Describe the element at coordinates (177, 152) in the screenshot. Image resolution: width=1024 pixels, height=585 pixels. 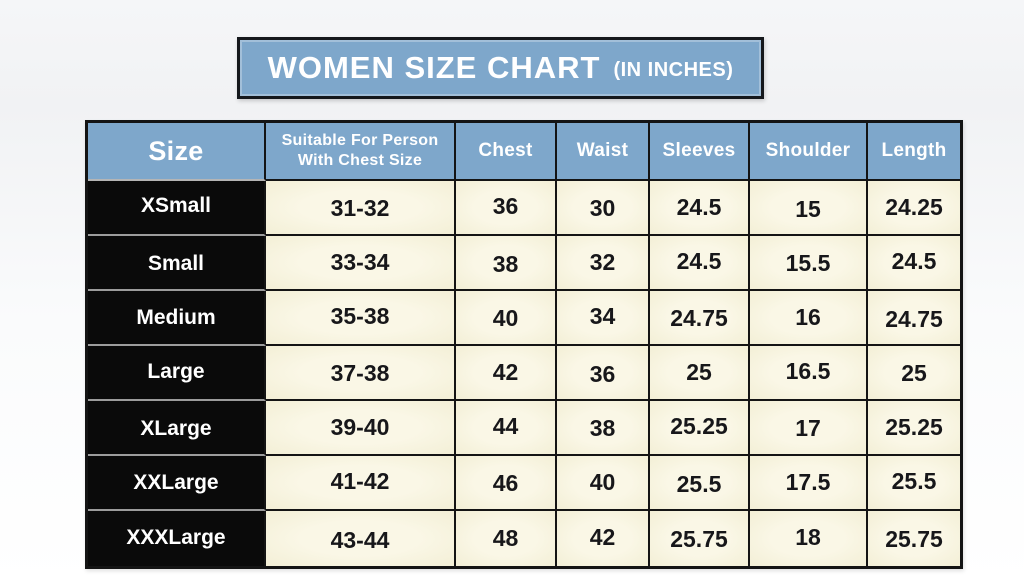
I see `column-header-size: Size` at that location.